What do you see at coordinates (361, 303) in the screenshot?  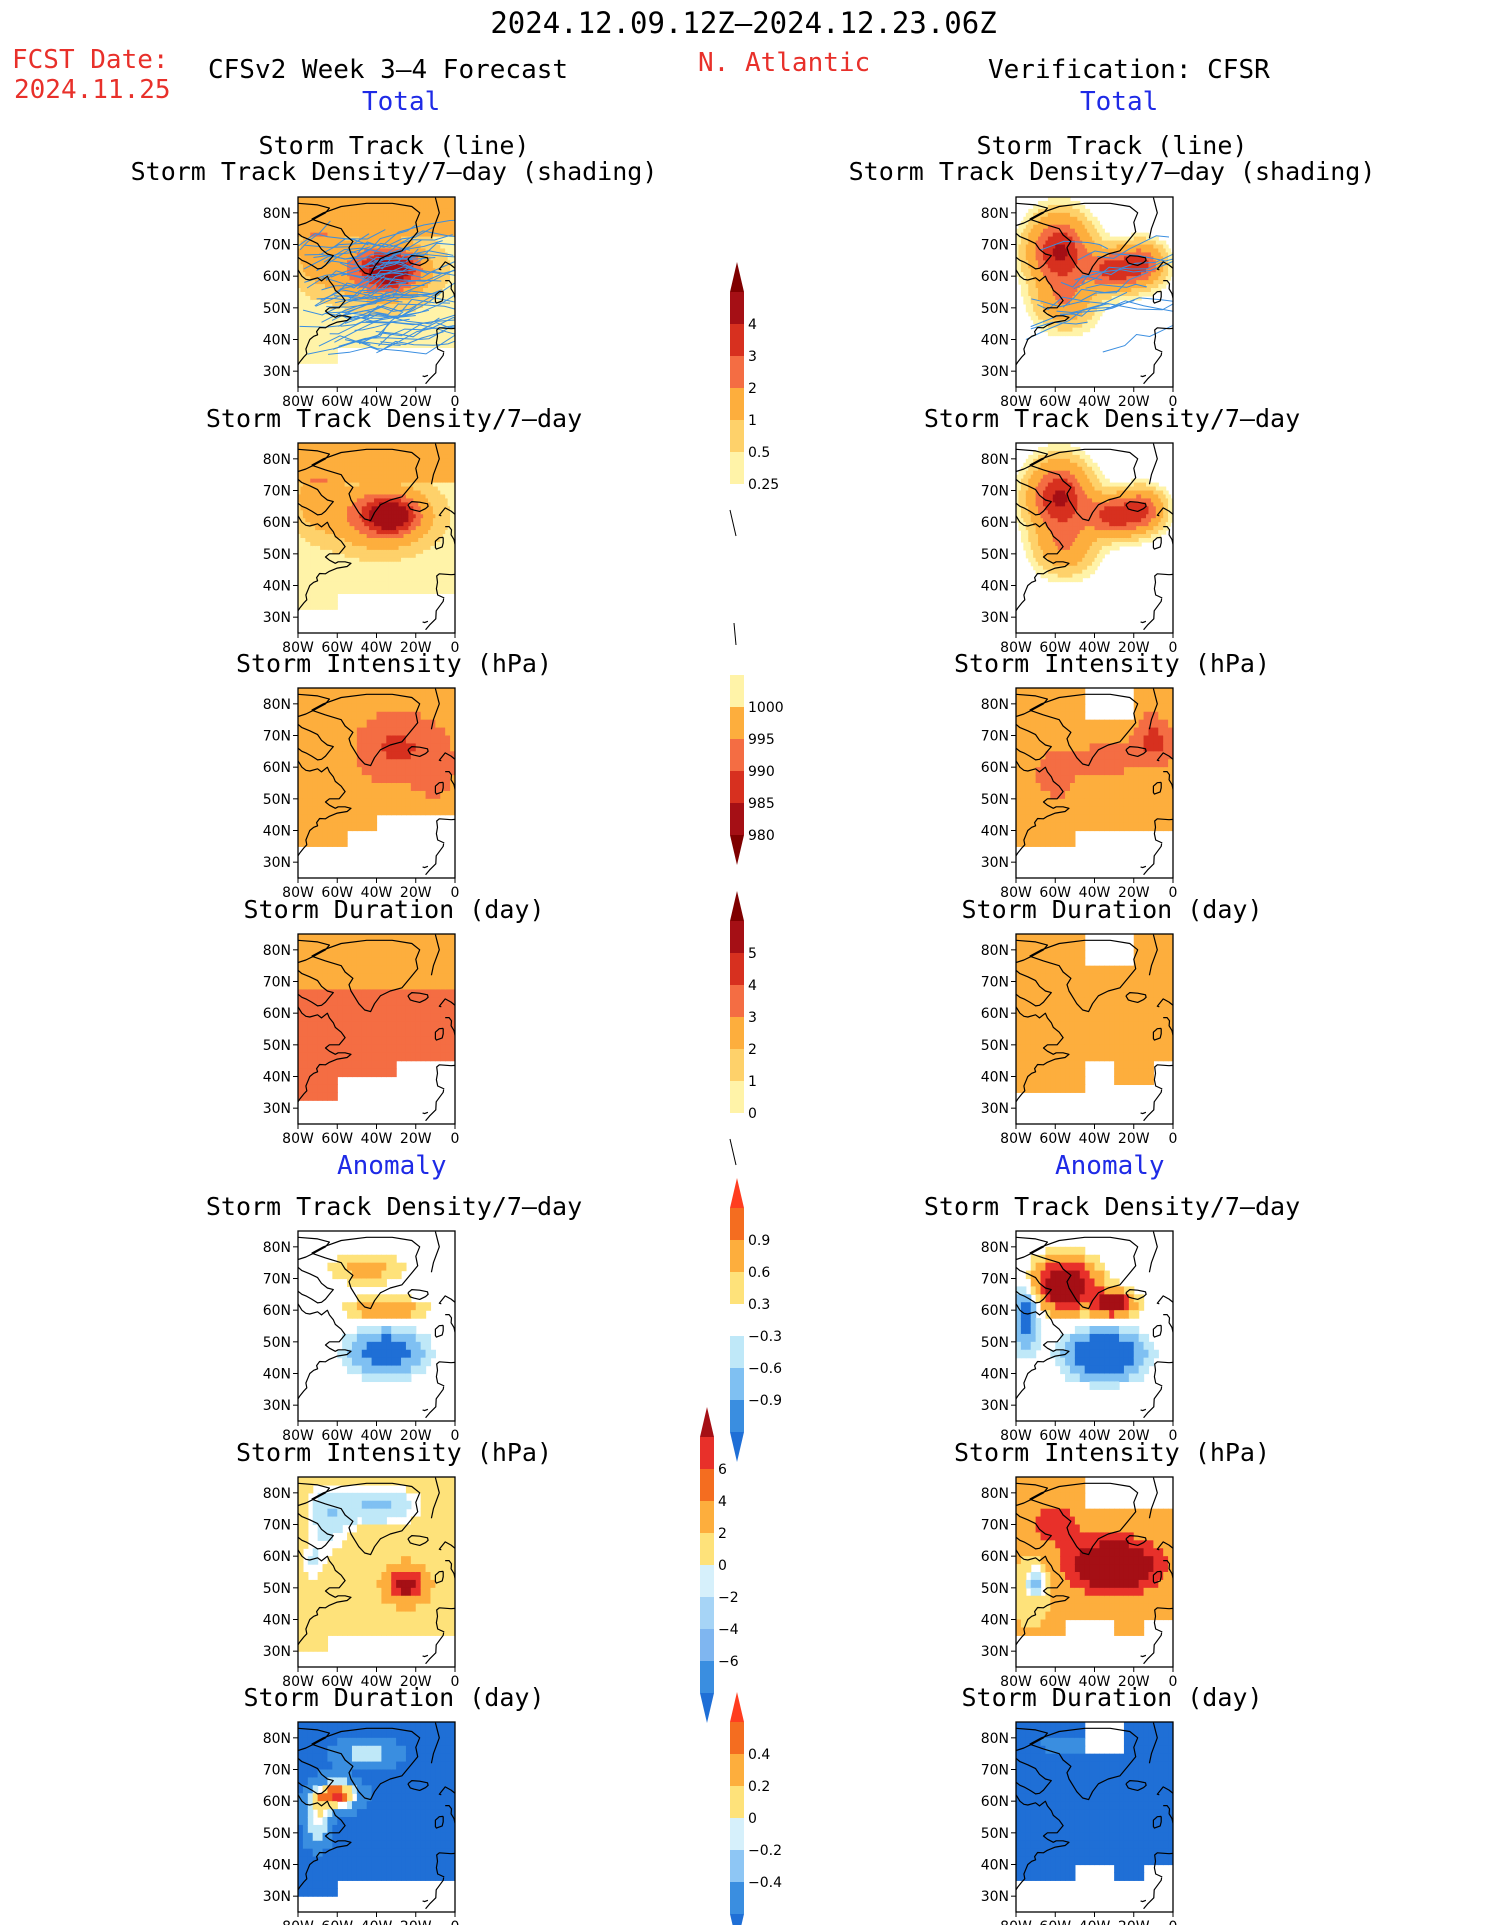 I see `map-left-track: 80N 70N 60N 50N 40N 30N 80W 60W 40W 20W 0` at bounding box center [361, 303].